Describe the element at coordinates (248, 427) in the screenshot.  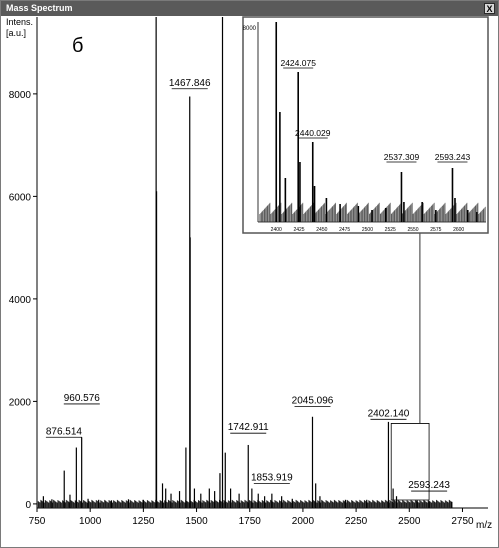
I see `peak-label: 1742.911` at that location.